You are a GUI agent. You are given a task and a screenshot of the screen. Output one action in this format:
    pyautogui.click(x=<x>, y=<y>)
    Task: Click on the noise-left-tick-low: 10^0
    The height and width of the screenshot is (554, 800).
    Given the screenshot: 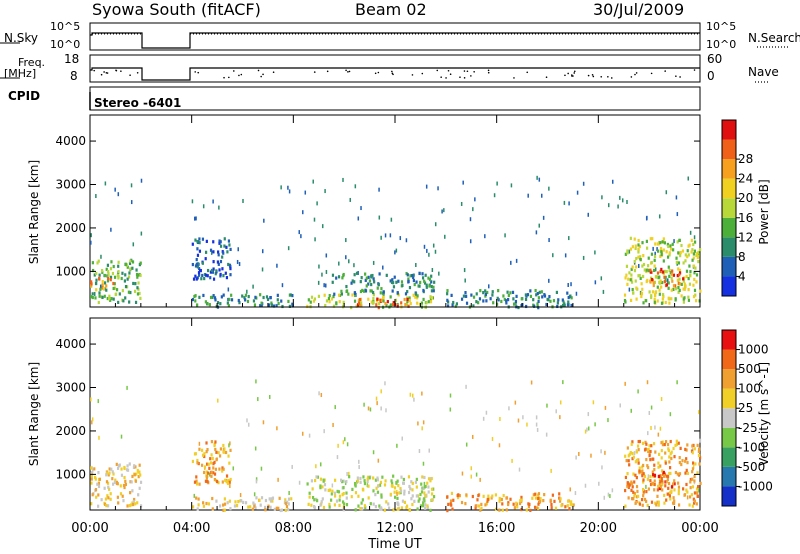 What is the action you would take?
    pyautogui.click(x=65, y=44)
    